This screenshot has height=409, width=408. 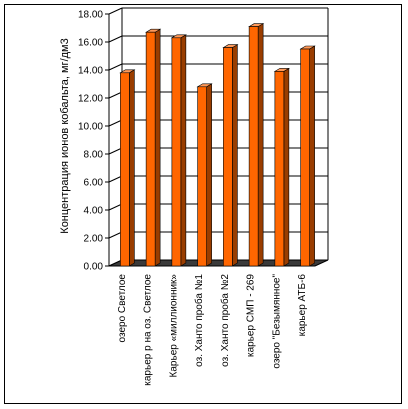 What do you see at coordinates (94, 239) in the screenshot?
I see `y-tick-label: 2.00` at bounding box center [94, 239].